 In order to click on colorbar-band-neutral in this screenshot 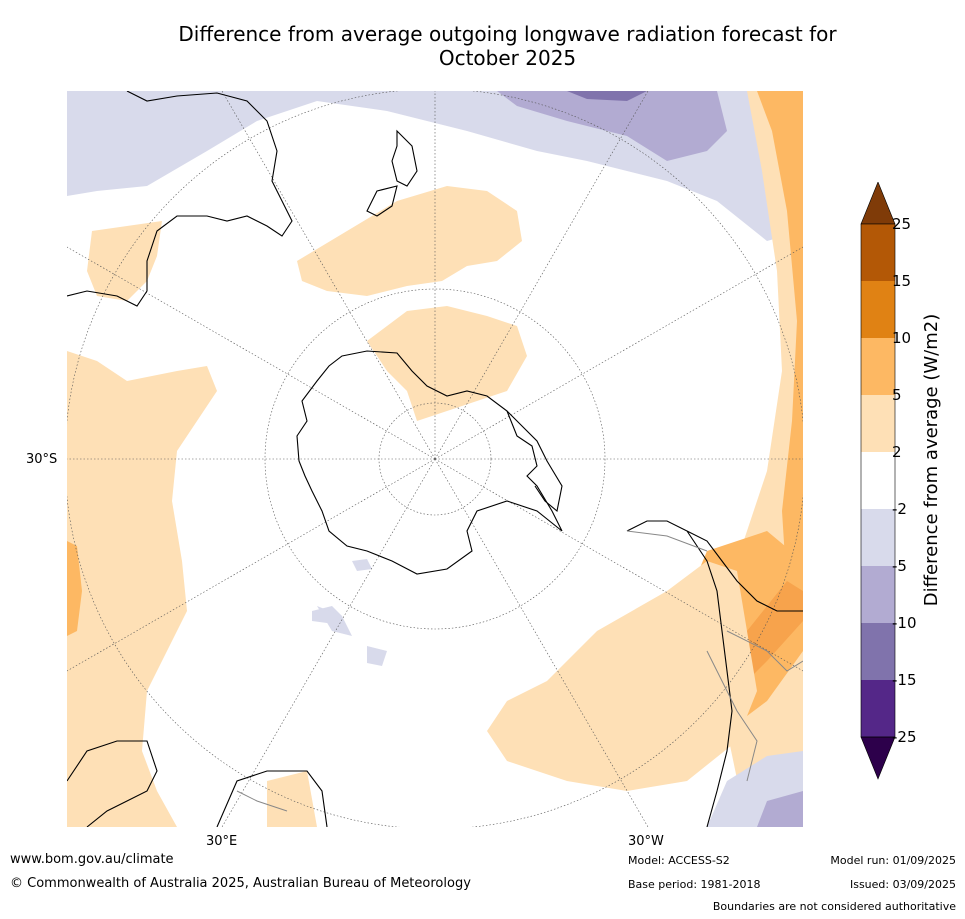, I will do `click(878, 480)`.